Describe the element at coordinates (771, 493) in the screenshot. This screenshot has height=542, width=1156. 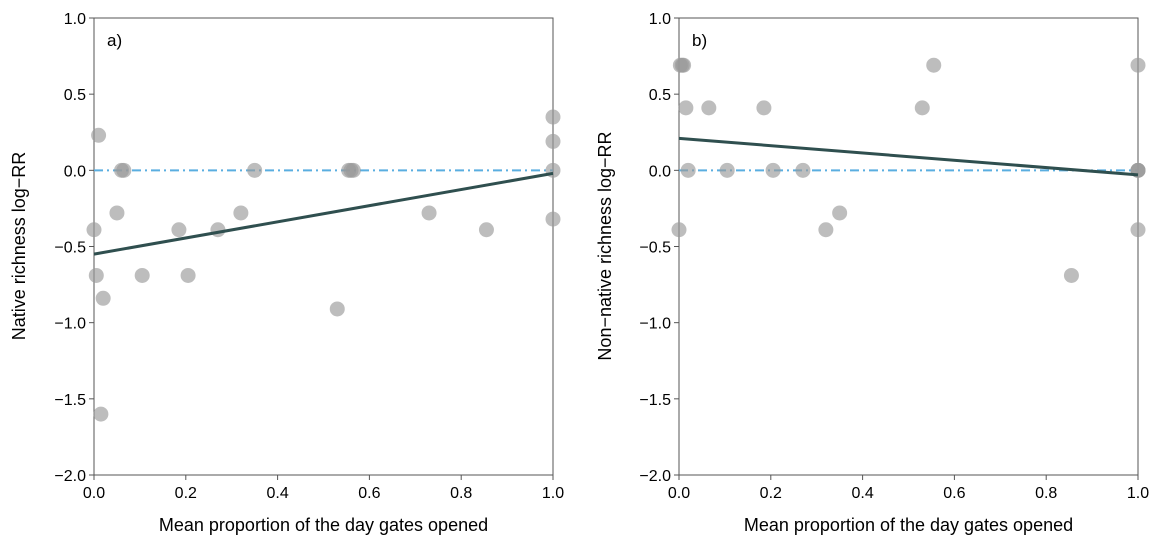
I see `panel-b-x-tick-label: 0.2` at that location.